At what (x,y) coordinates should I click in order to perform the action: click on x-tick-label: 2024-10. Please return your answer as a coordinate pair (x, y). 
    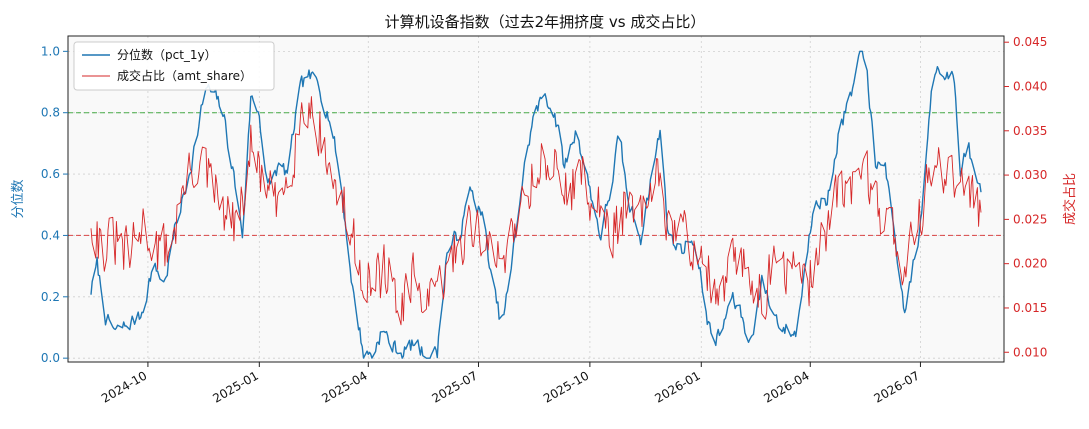
    Looking at the image, I should click on (124, 386).